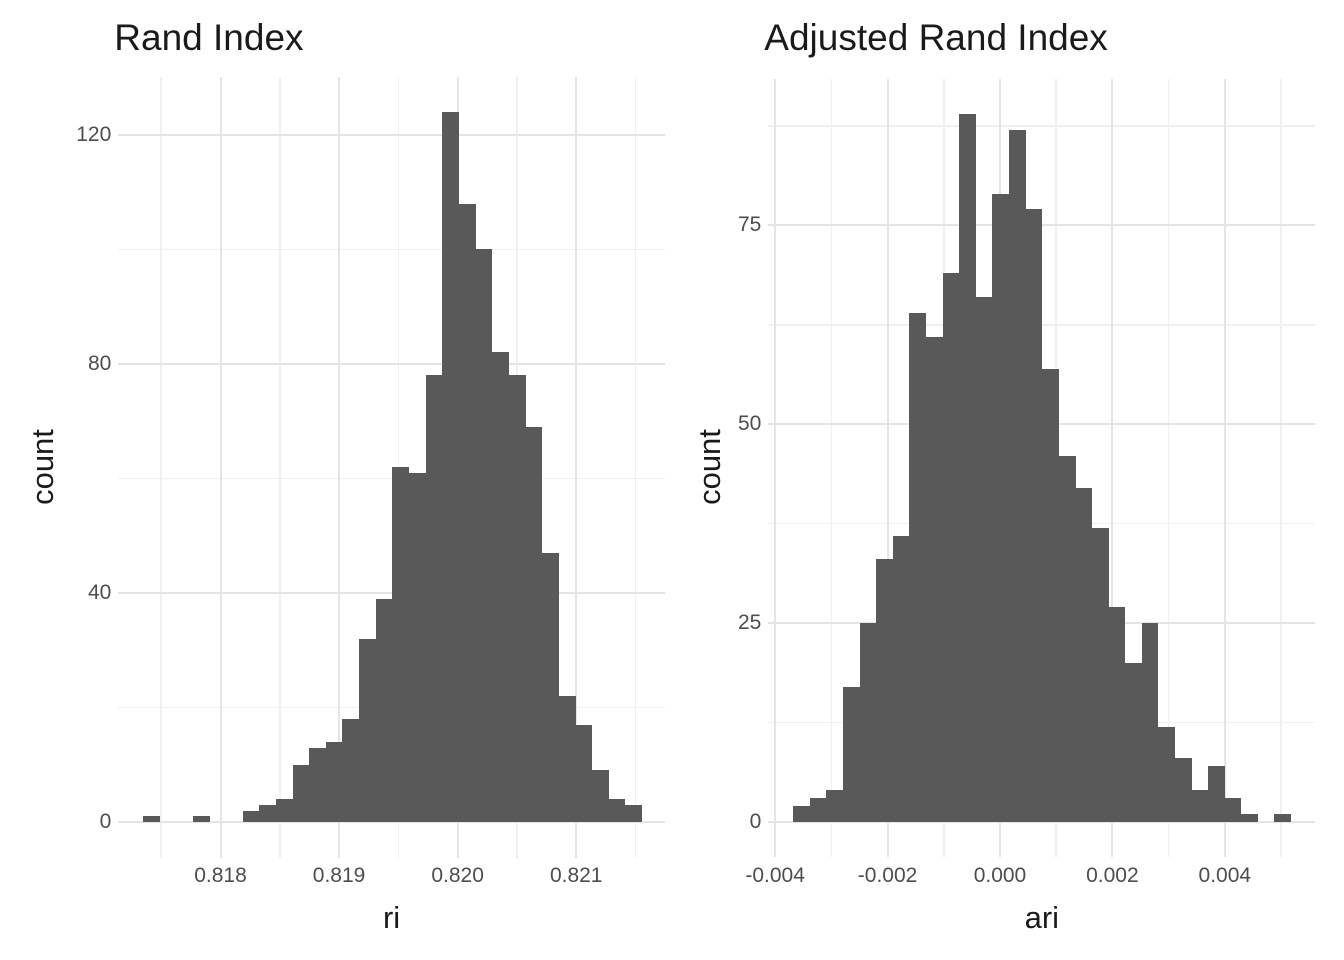  What do you see at coordinates (1042, 917) in the screenshot?
I see `x-axis-title-ari: ari` at bounding box center [1042, 917].